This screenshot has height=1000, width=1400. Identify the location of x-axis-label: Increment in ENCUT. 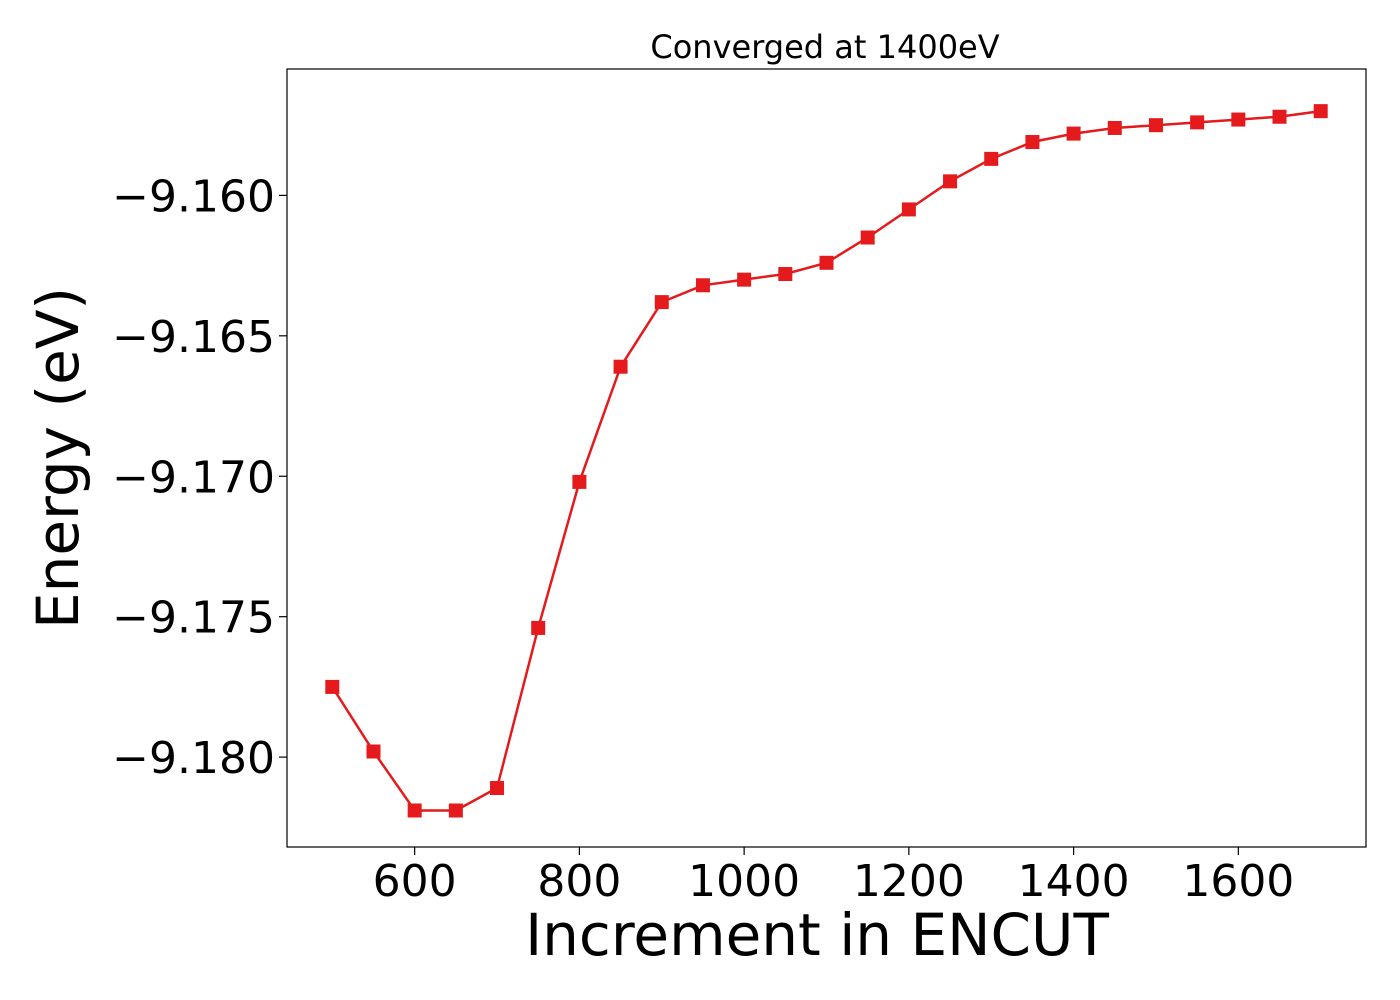
(817, 935).